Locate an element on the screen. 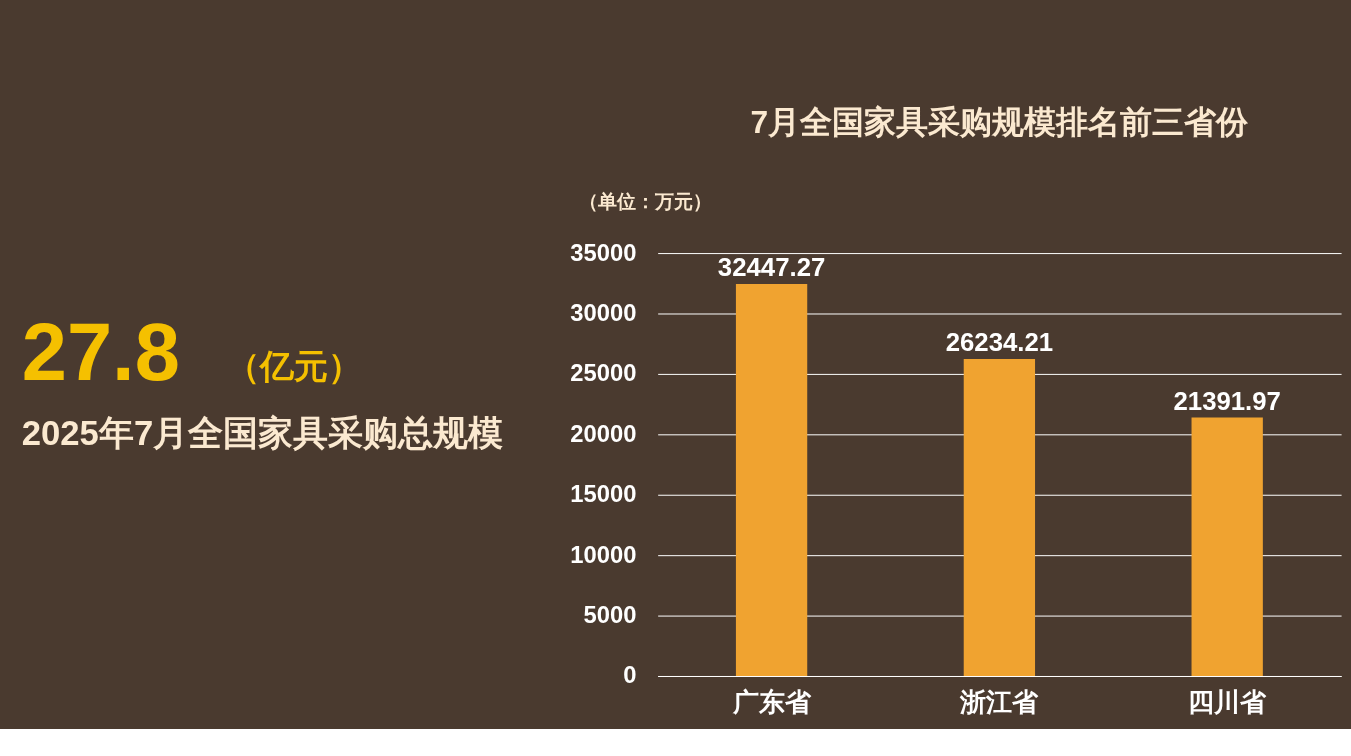  text: 27.8 is located at coordinates (100, 351).